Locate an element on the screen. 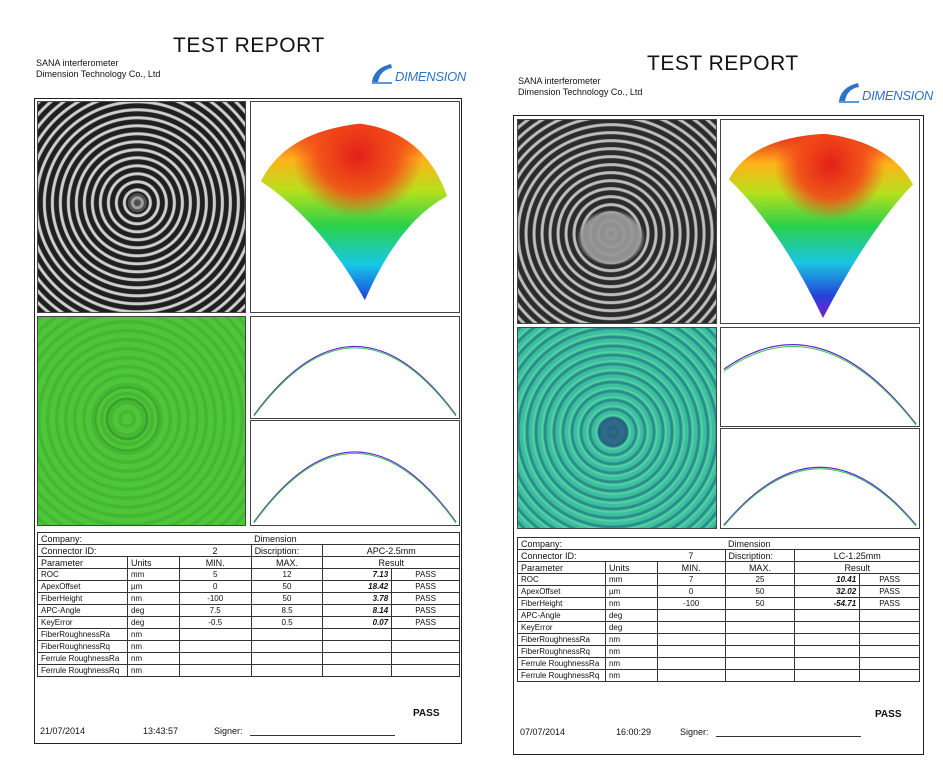 Image resolution: width=943 pixels, height=767 pixels. dimension-logo: DIMENSION is located at coordinates (418, 73).